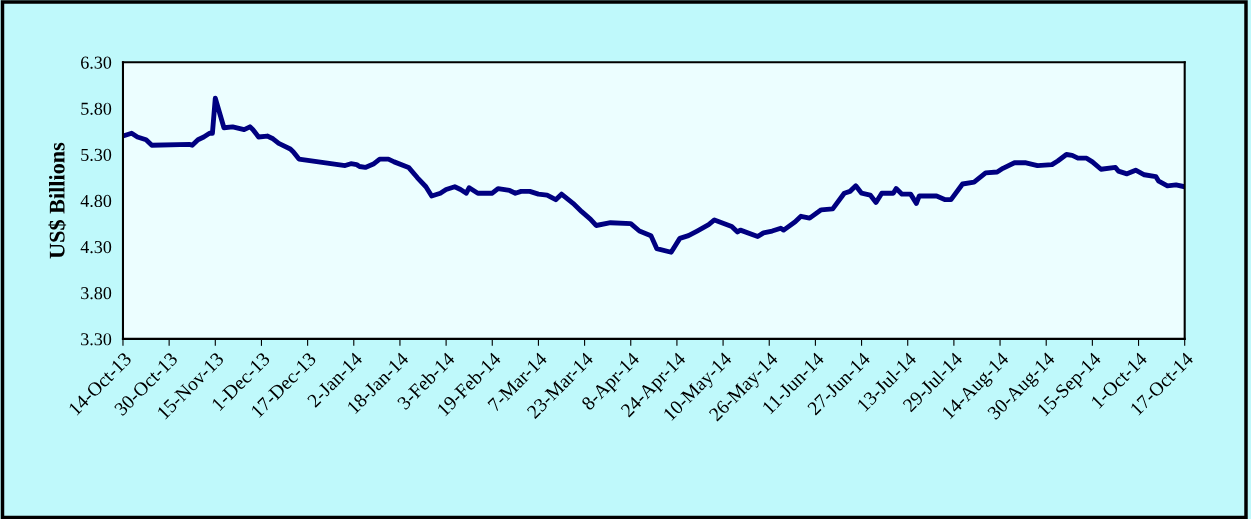  What do you see at coordinates (96, 247) in the screenshot?
I see `y-tick-label: 4.30` at bounding box center [96, 247].